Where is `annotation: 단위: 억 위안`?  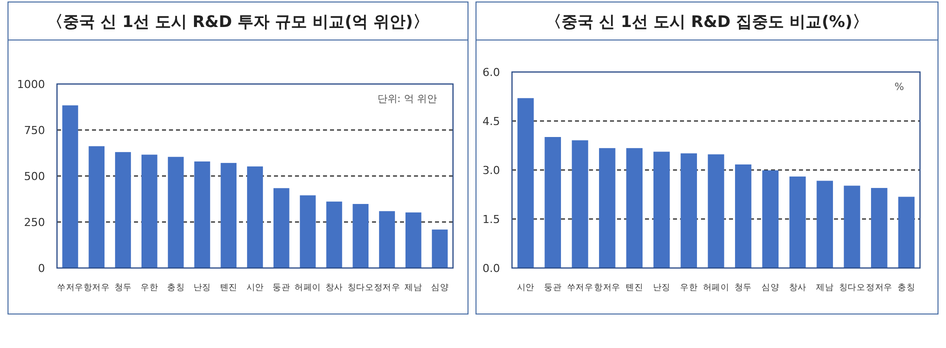
annotation: 단위: 억 위안 is located at coordinates (407, 99).